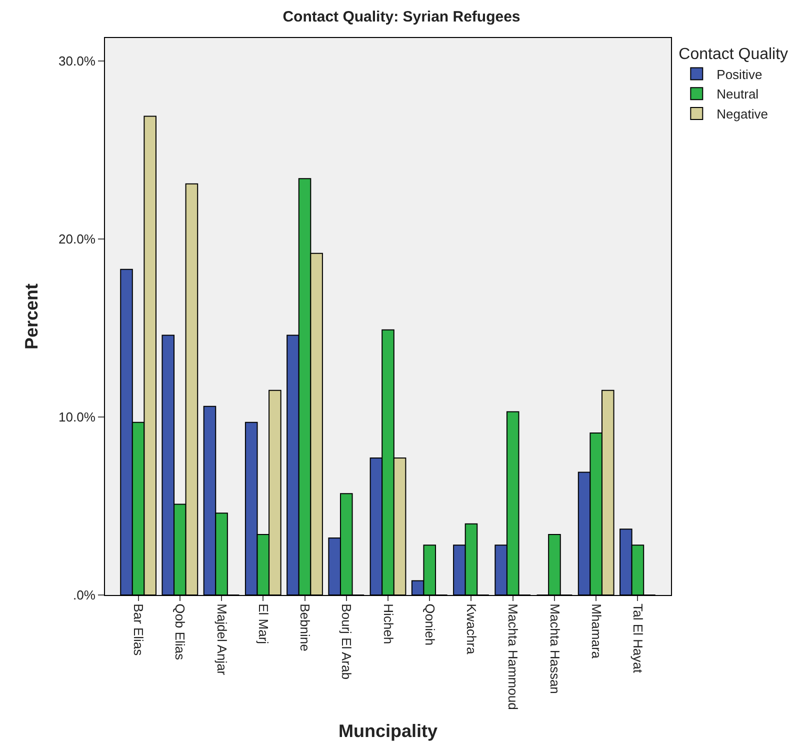 The image size is (803, 749). What do you see at coordinates (733, 54) in the screenshot?
I see `legend-title: Contact Quality` at bounding box center [733, 54].